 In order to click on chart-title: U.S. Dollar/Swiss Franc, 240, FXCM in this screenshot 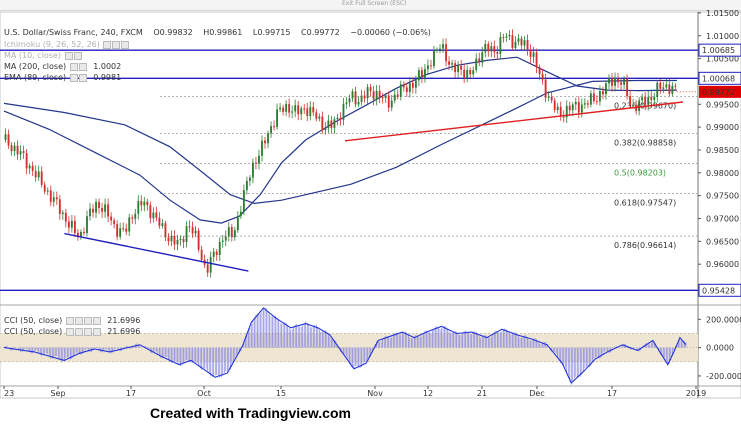, I will do `click(73, 32)`.